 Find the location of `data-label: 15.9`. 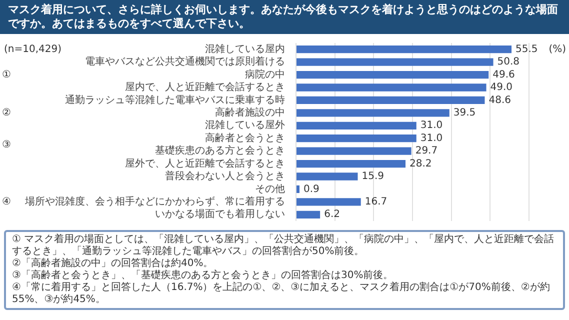

data-label: 15.9 is located at coordinates (373, 176).